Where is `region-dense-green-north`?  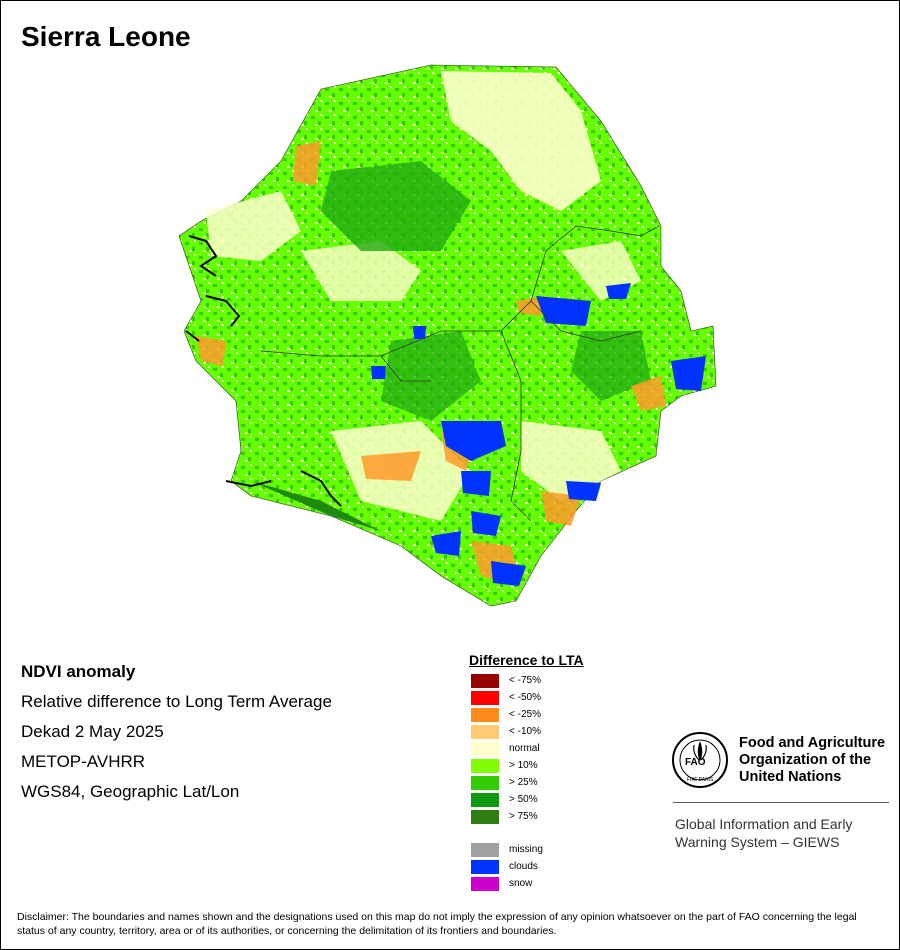
region-dense-green-north is located at coordinates (396, 206).